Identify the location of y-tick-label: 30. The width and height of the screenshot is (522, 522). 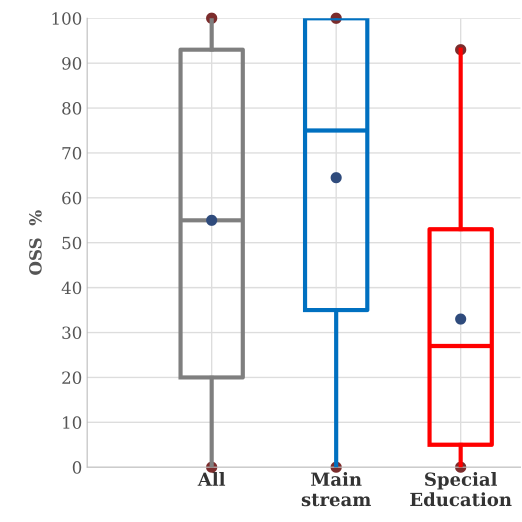
(72, 333).